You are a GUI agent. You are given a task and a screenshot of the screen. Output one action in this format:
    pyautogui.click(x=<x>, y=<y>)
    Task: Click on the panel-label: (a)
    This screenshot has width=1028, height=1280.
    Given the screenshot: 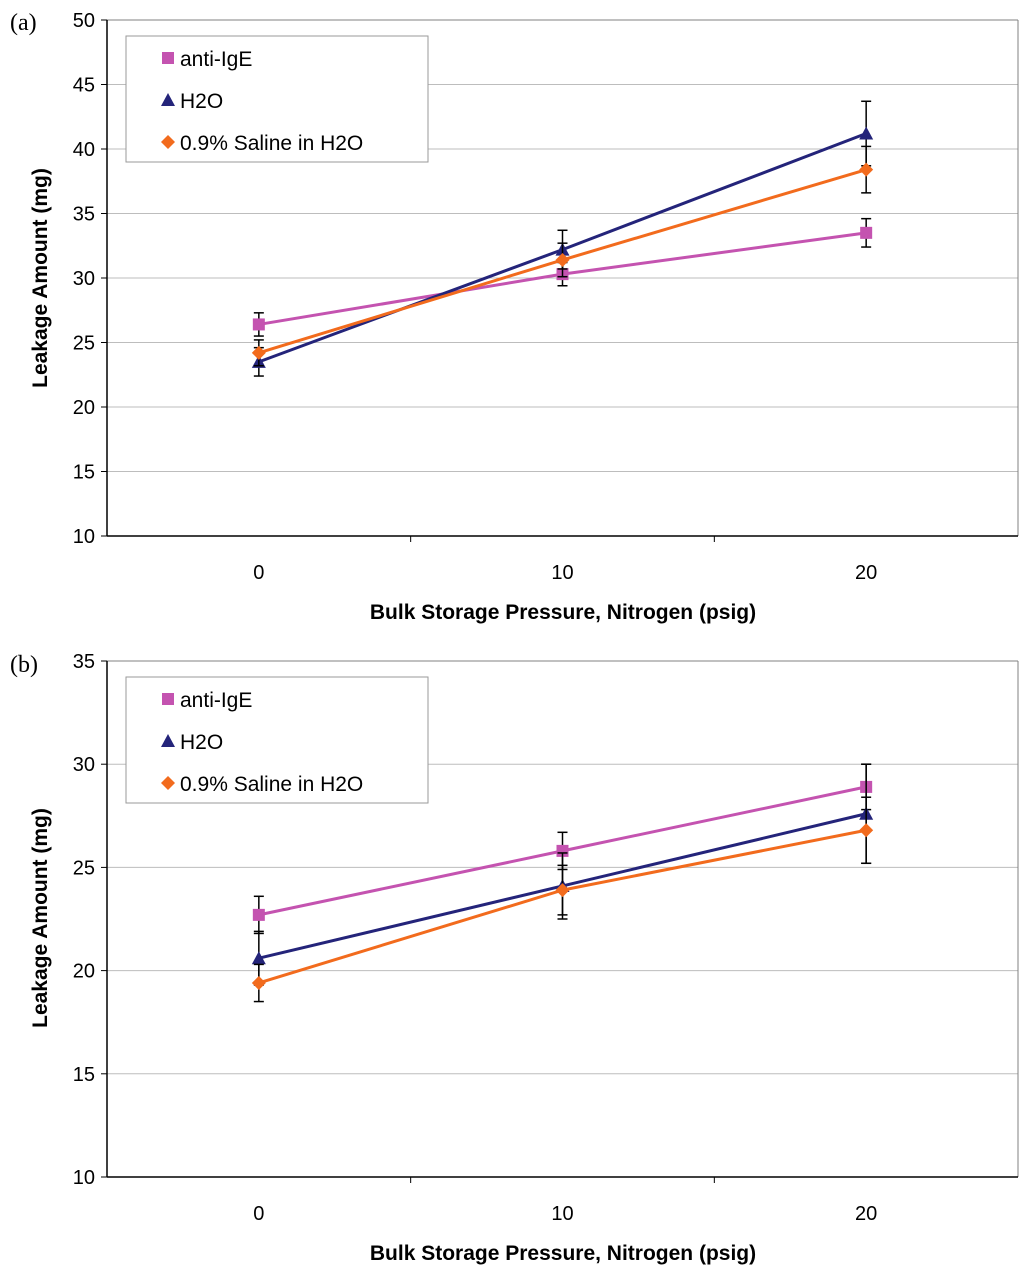 What is the action you would take?
    pyautogui.click(x=23, y=23)
    